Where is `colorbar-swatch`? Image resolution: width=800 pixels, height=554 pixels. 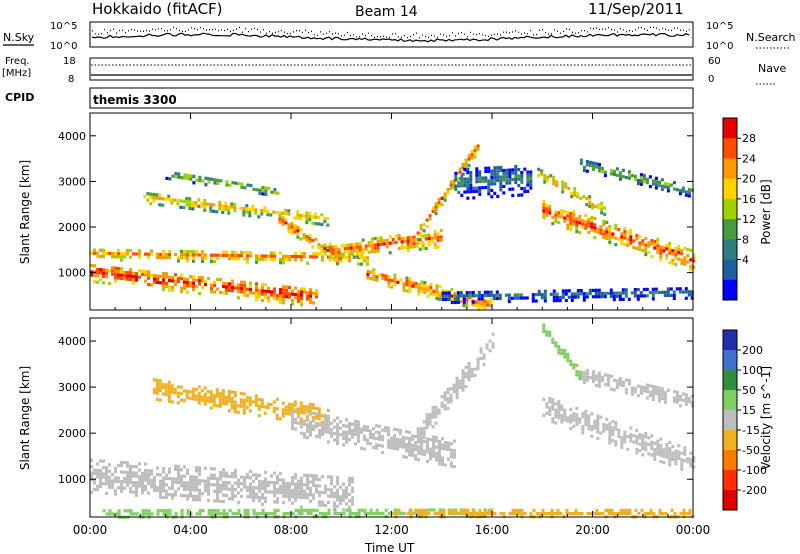
colorbar-swatch is located at coordinates (730, 380).